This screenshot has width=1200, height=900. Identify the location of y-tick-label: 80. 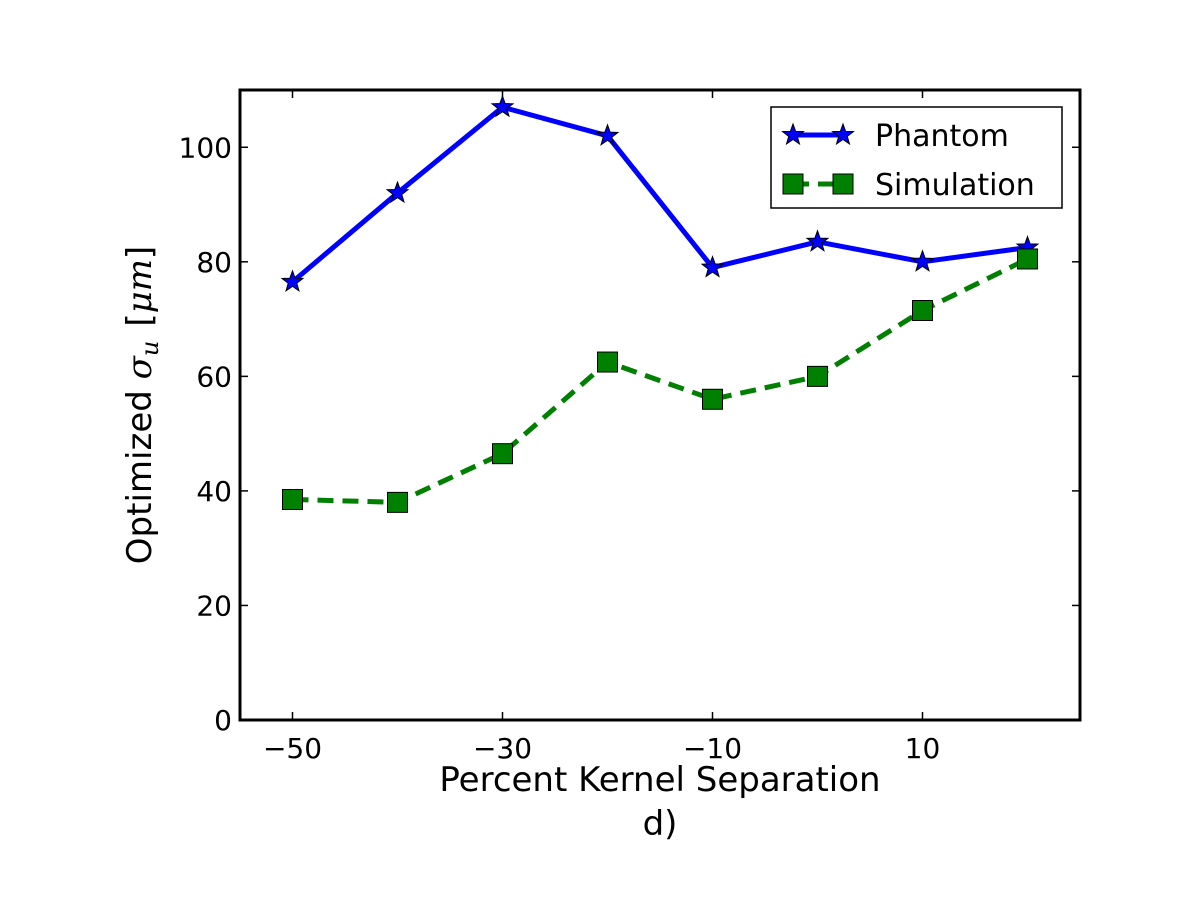
(214, 262).